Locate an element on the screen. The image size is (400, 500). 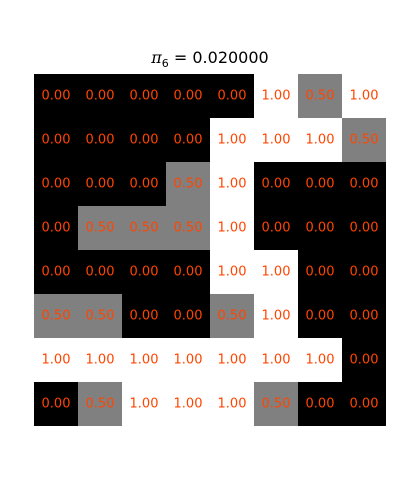
chart-title: π6 = 0.020000 is located at coordinates (200, 59).